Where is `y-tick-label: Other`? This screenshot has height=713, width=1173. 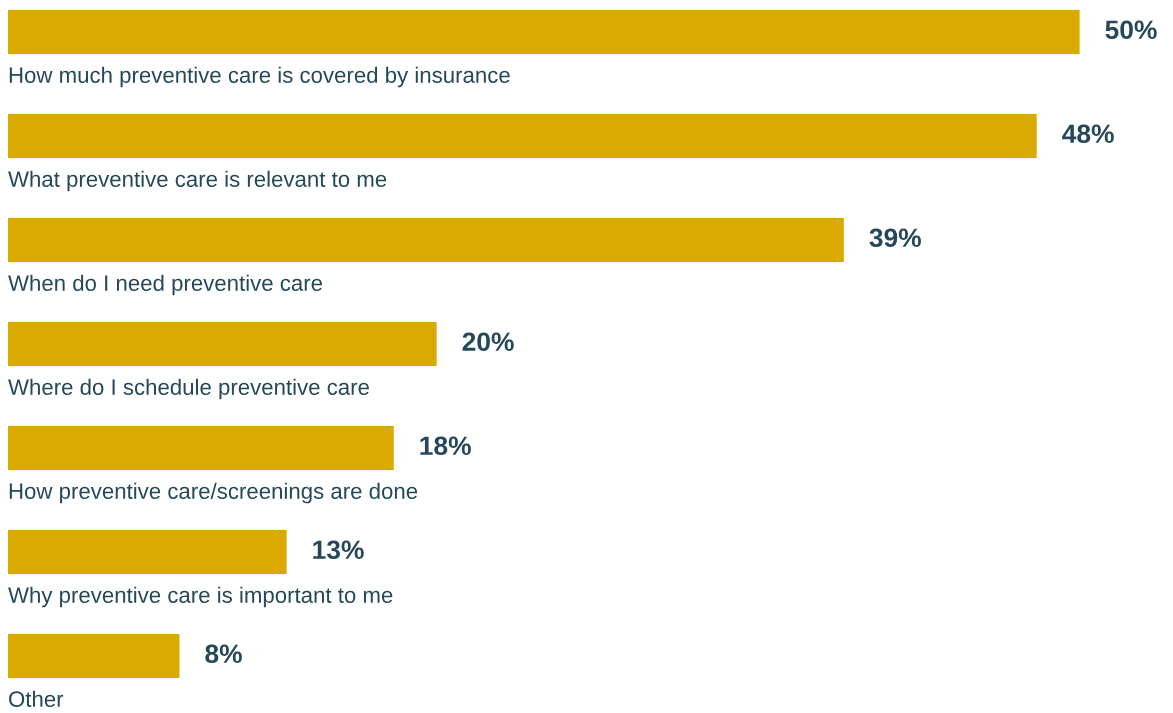
y-tick-label: Other is located at coordinates (36, 698).